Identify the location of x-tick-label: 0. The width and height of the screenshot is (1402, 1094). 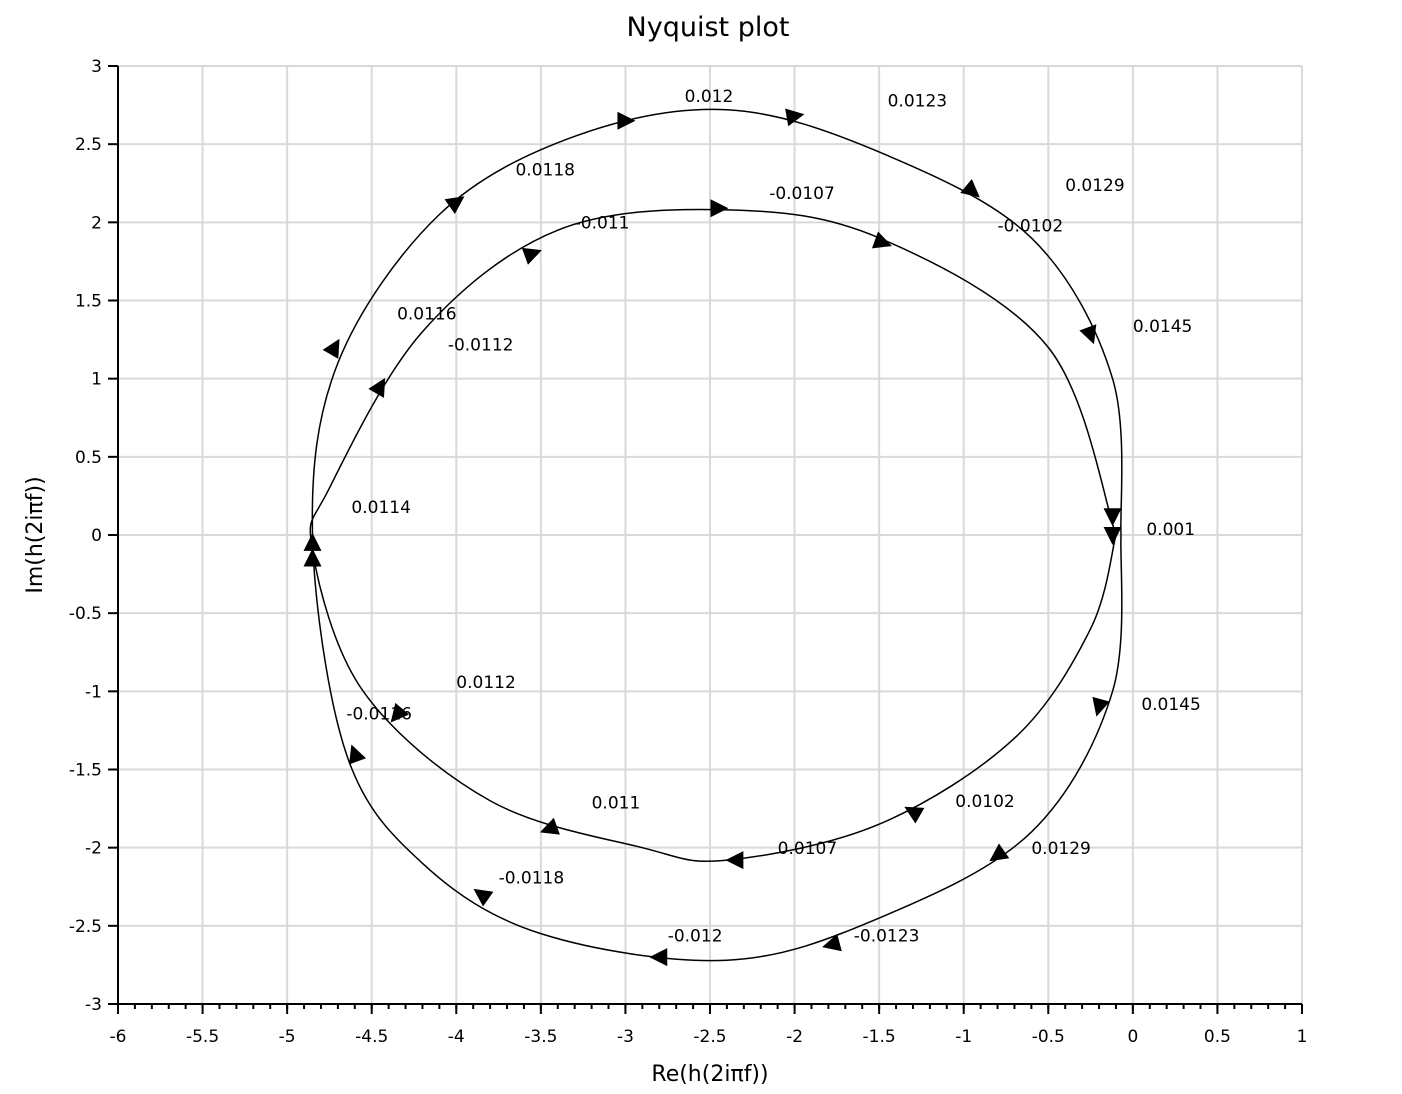
(1132, 1037).